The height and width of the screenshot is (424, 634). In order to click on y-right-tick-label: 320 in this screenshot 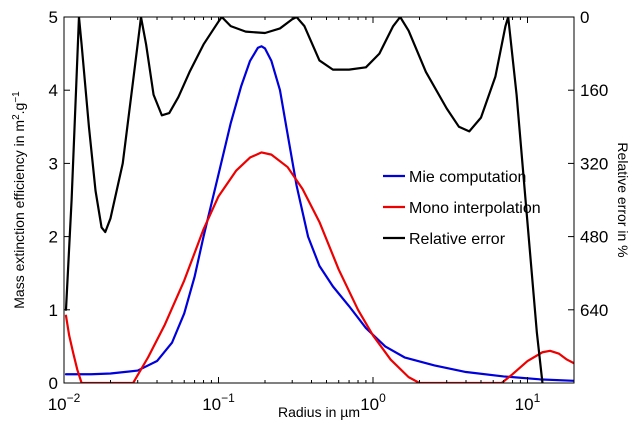, I will do `click(594, 163)`.